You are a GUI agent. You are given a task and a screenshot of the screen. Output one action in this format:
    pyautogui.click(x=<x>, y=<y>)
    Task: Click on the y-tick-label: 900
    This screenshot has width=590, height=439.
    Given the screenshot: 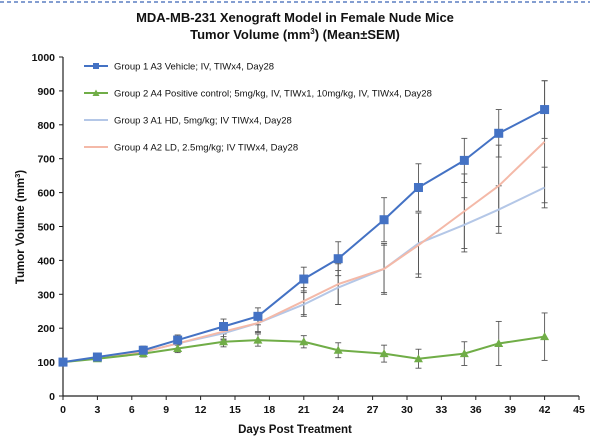 What is the action you would take?
    pyautogui.click(x=46, y=92)
    